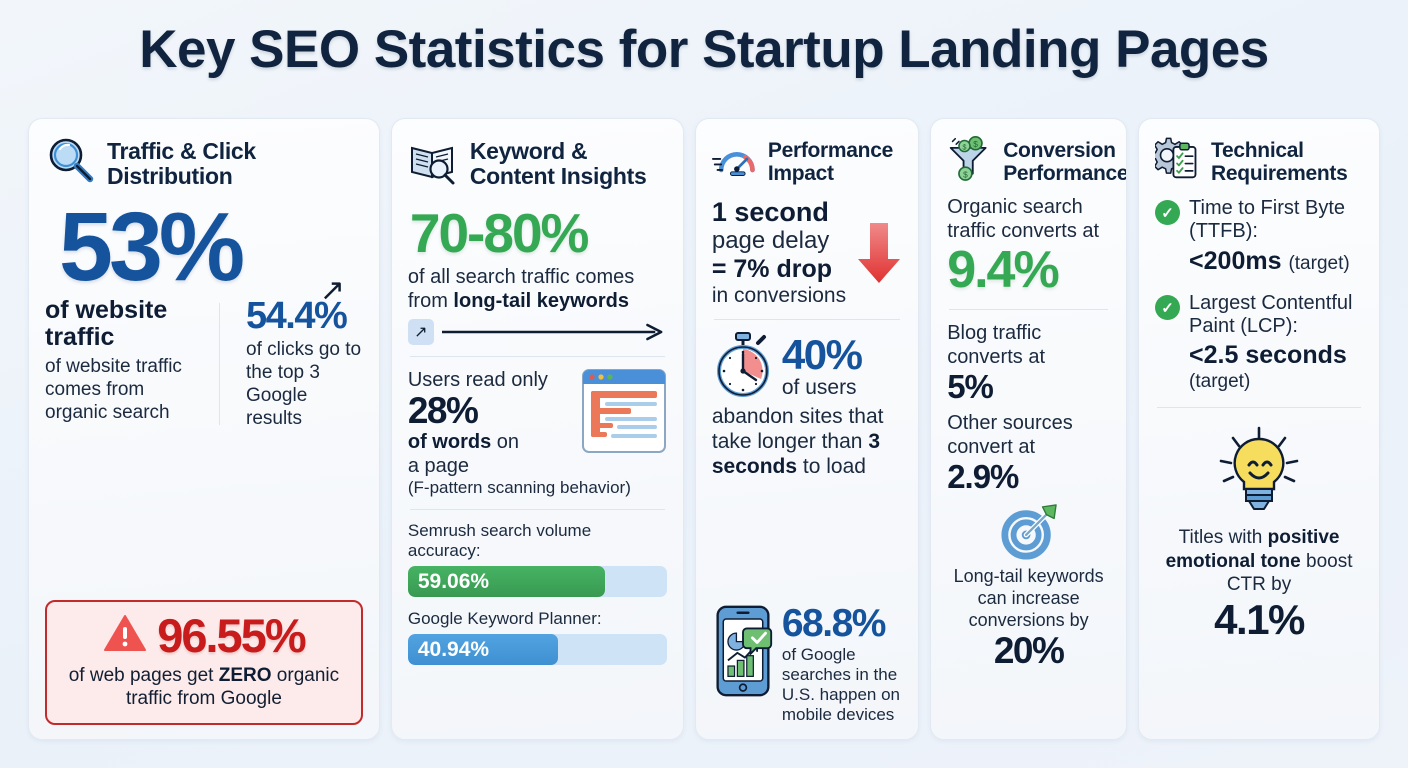 The width and height of the screenshot is (1408, 768). What do you see at coordinates (1029, 651) in the screenshot?
I see `stat-20-percent: 20%` at bounding box center [1029, 651].